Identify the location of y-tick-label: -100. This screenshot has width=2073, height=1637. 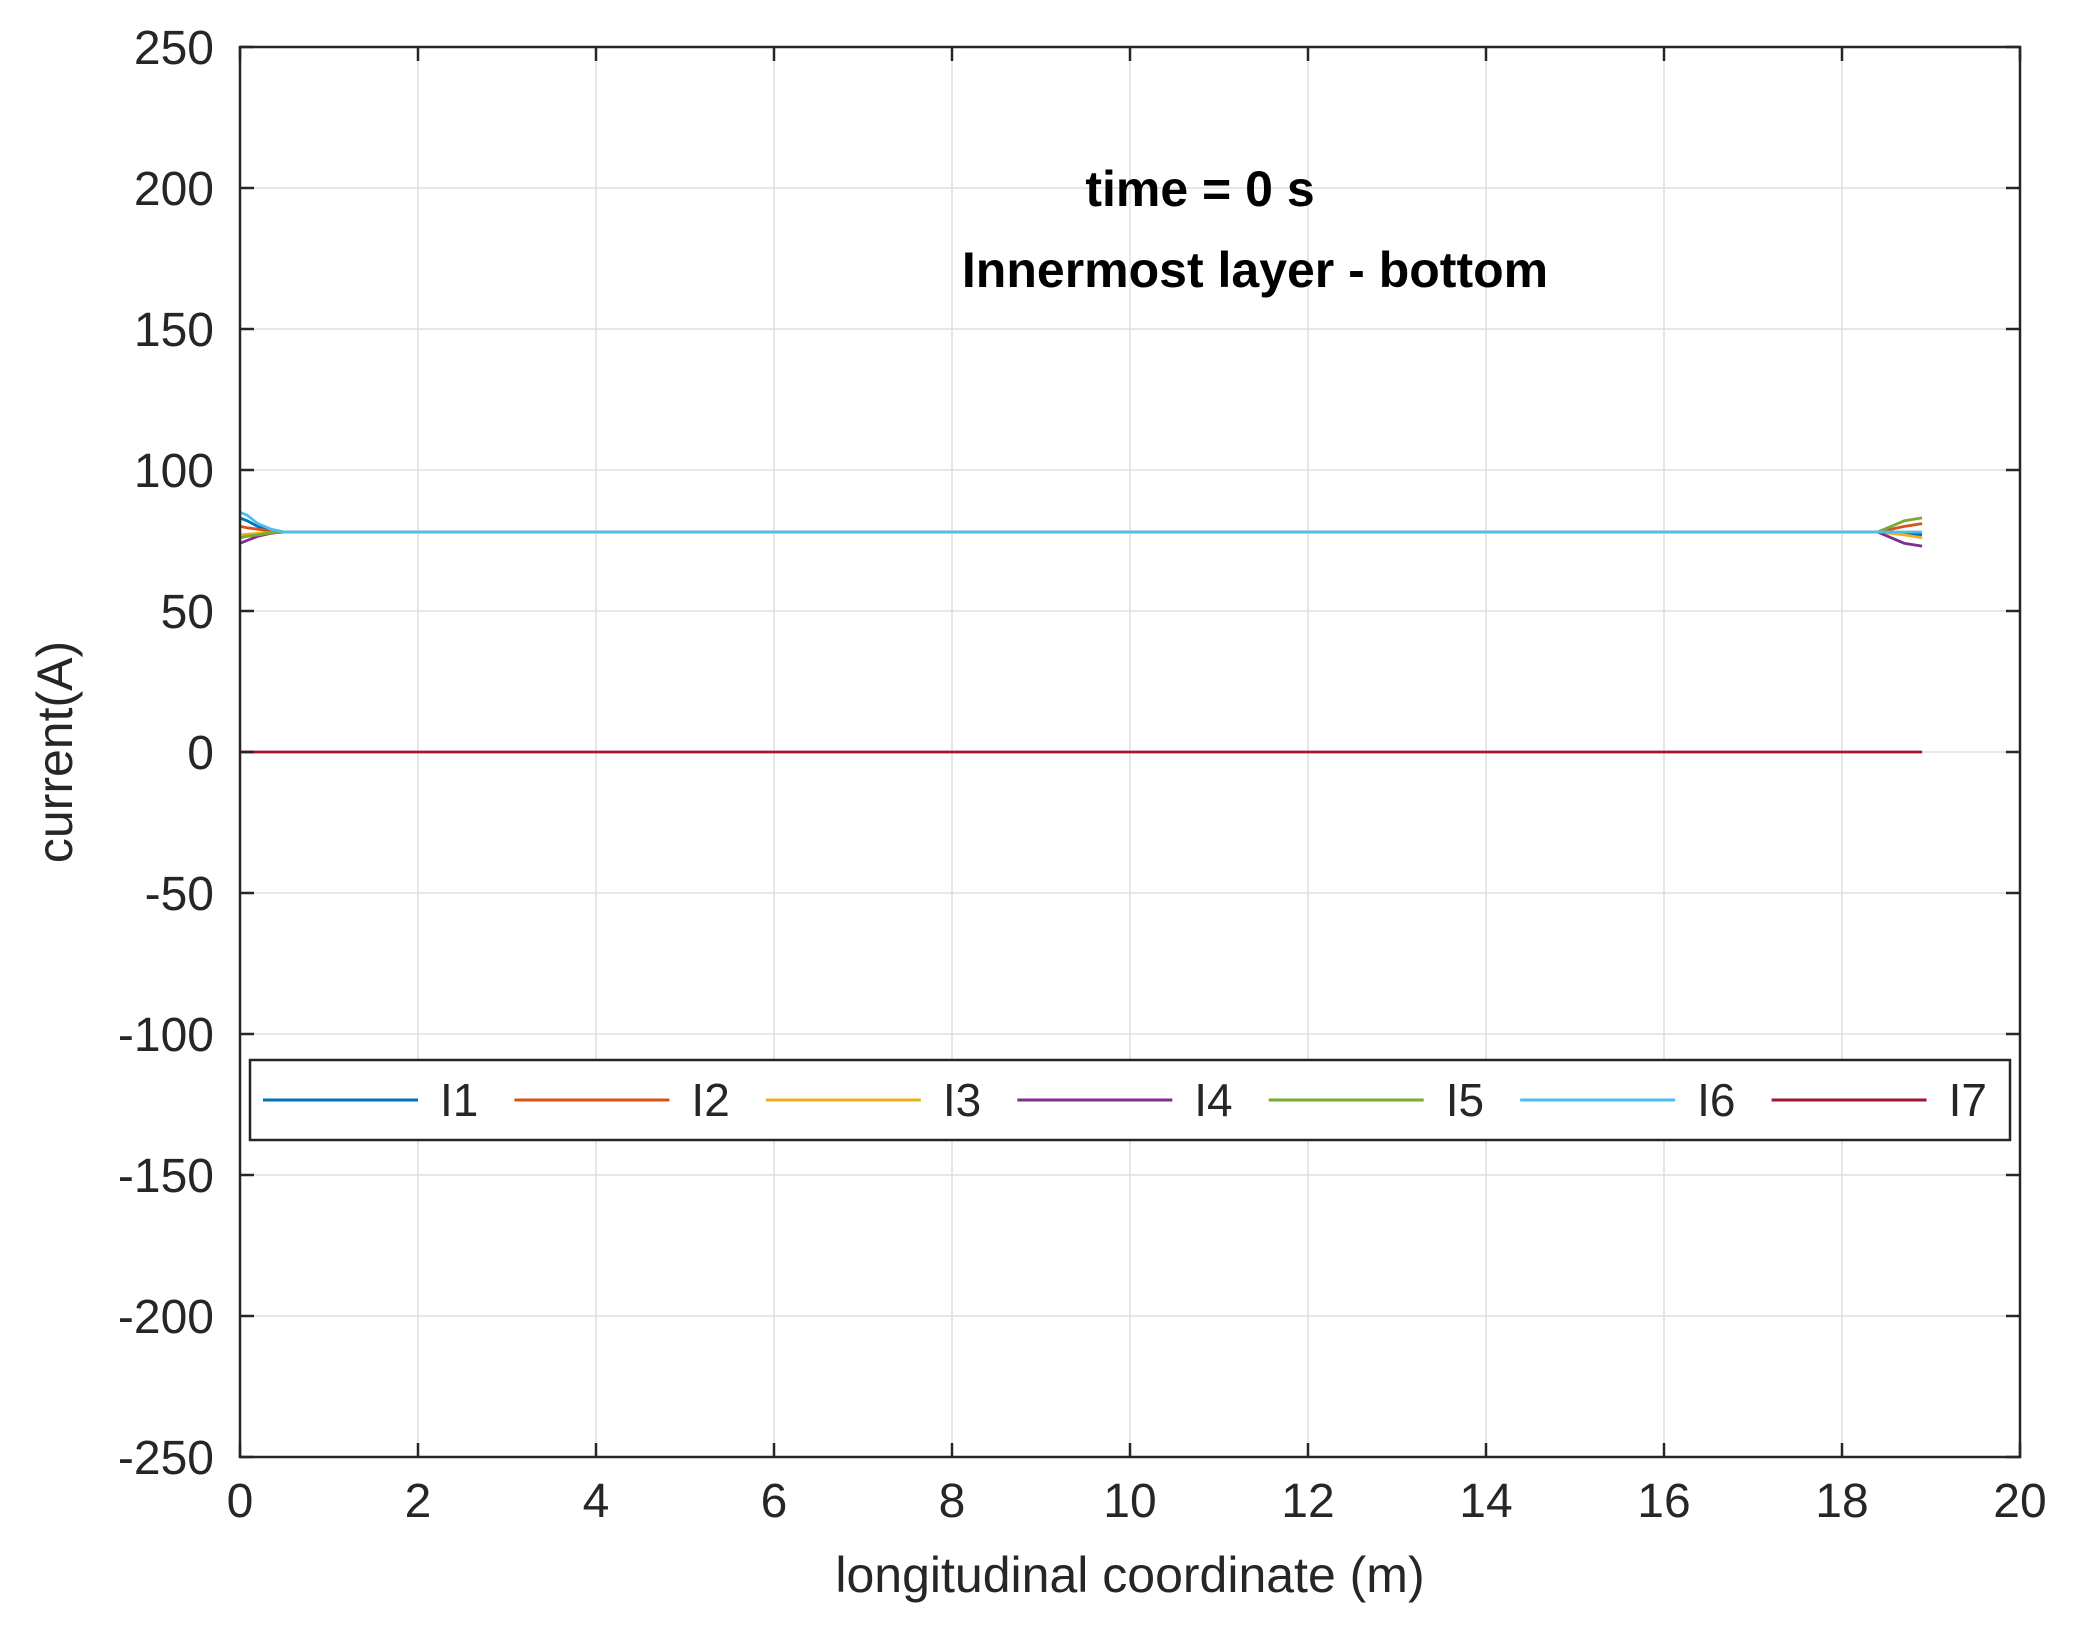
(166, 1035).